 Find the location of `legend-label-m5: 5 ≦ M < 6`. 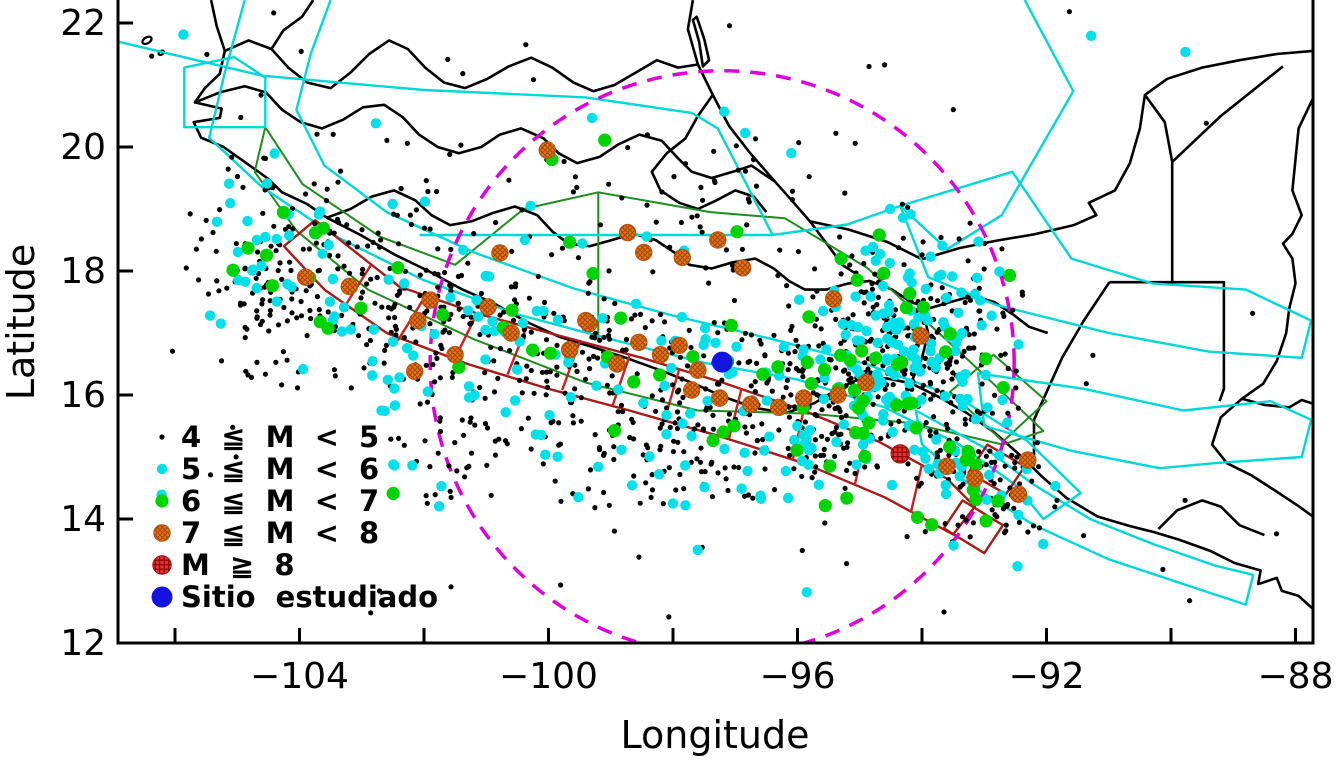

legend-label-m5: 5 ≦ M < 6 is located at coordinates (280, 469).